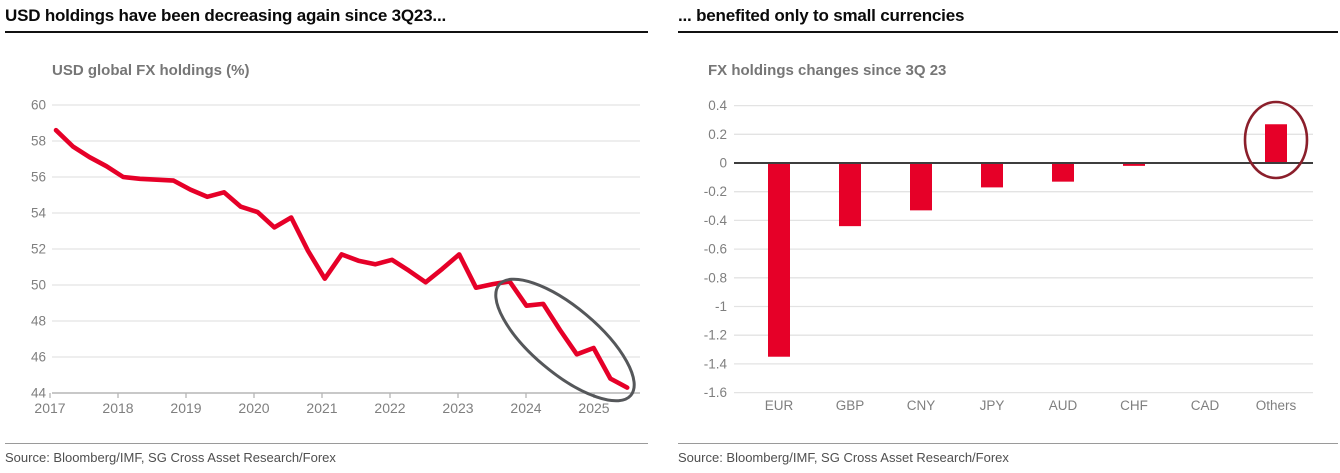 This screenshot has width=1340, height=473. Describe the element at coordinates (326, 443) in the screenshot. I see `left-source-rule` at that location.